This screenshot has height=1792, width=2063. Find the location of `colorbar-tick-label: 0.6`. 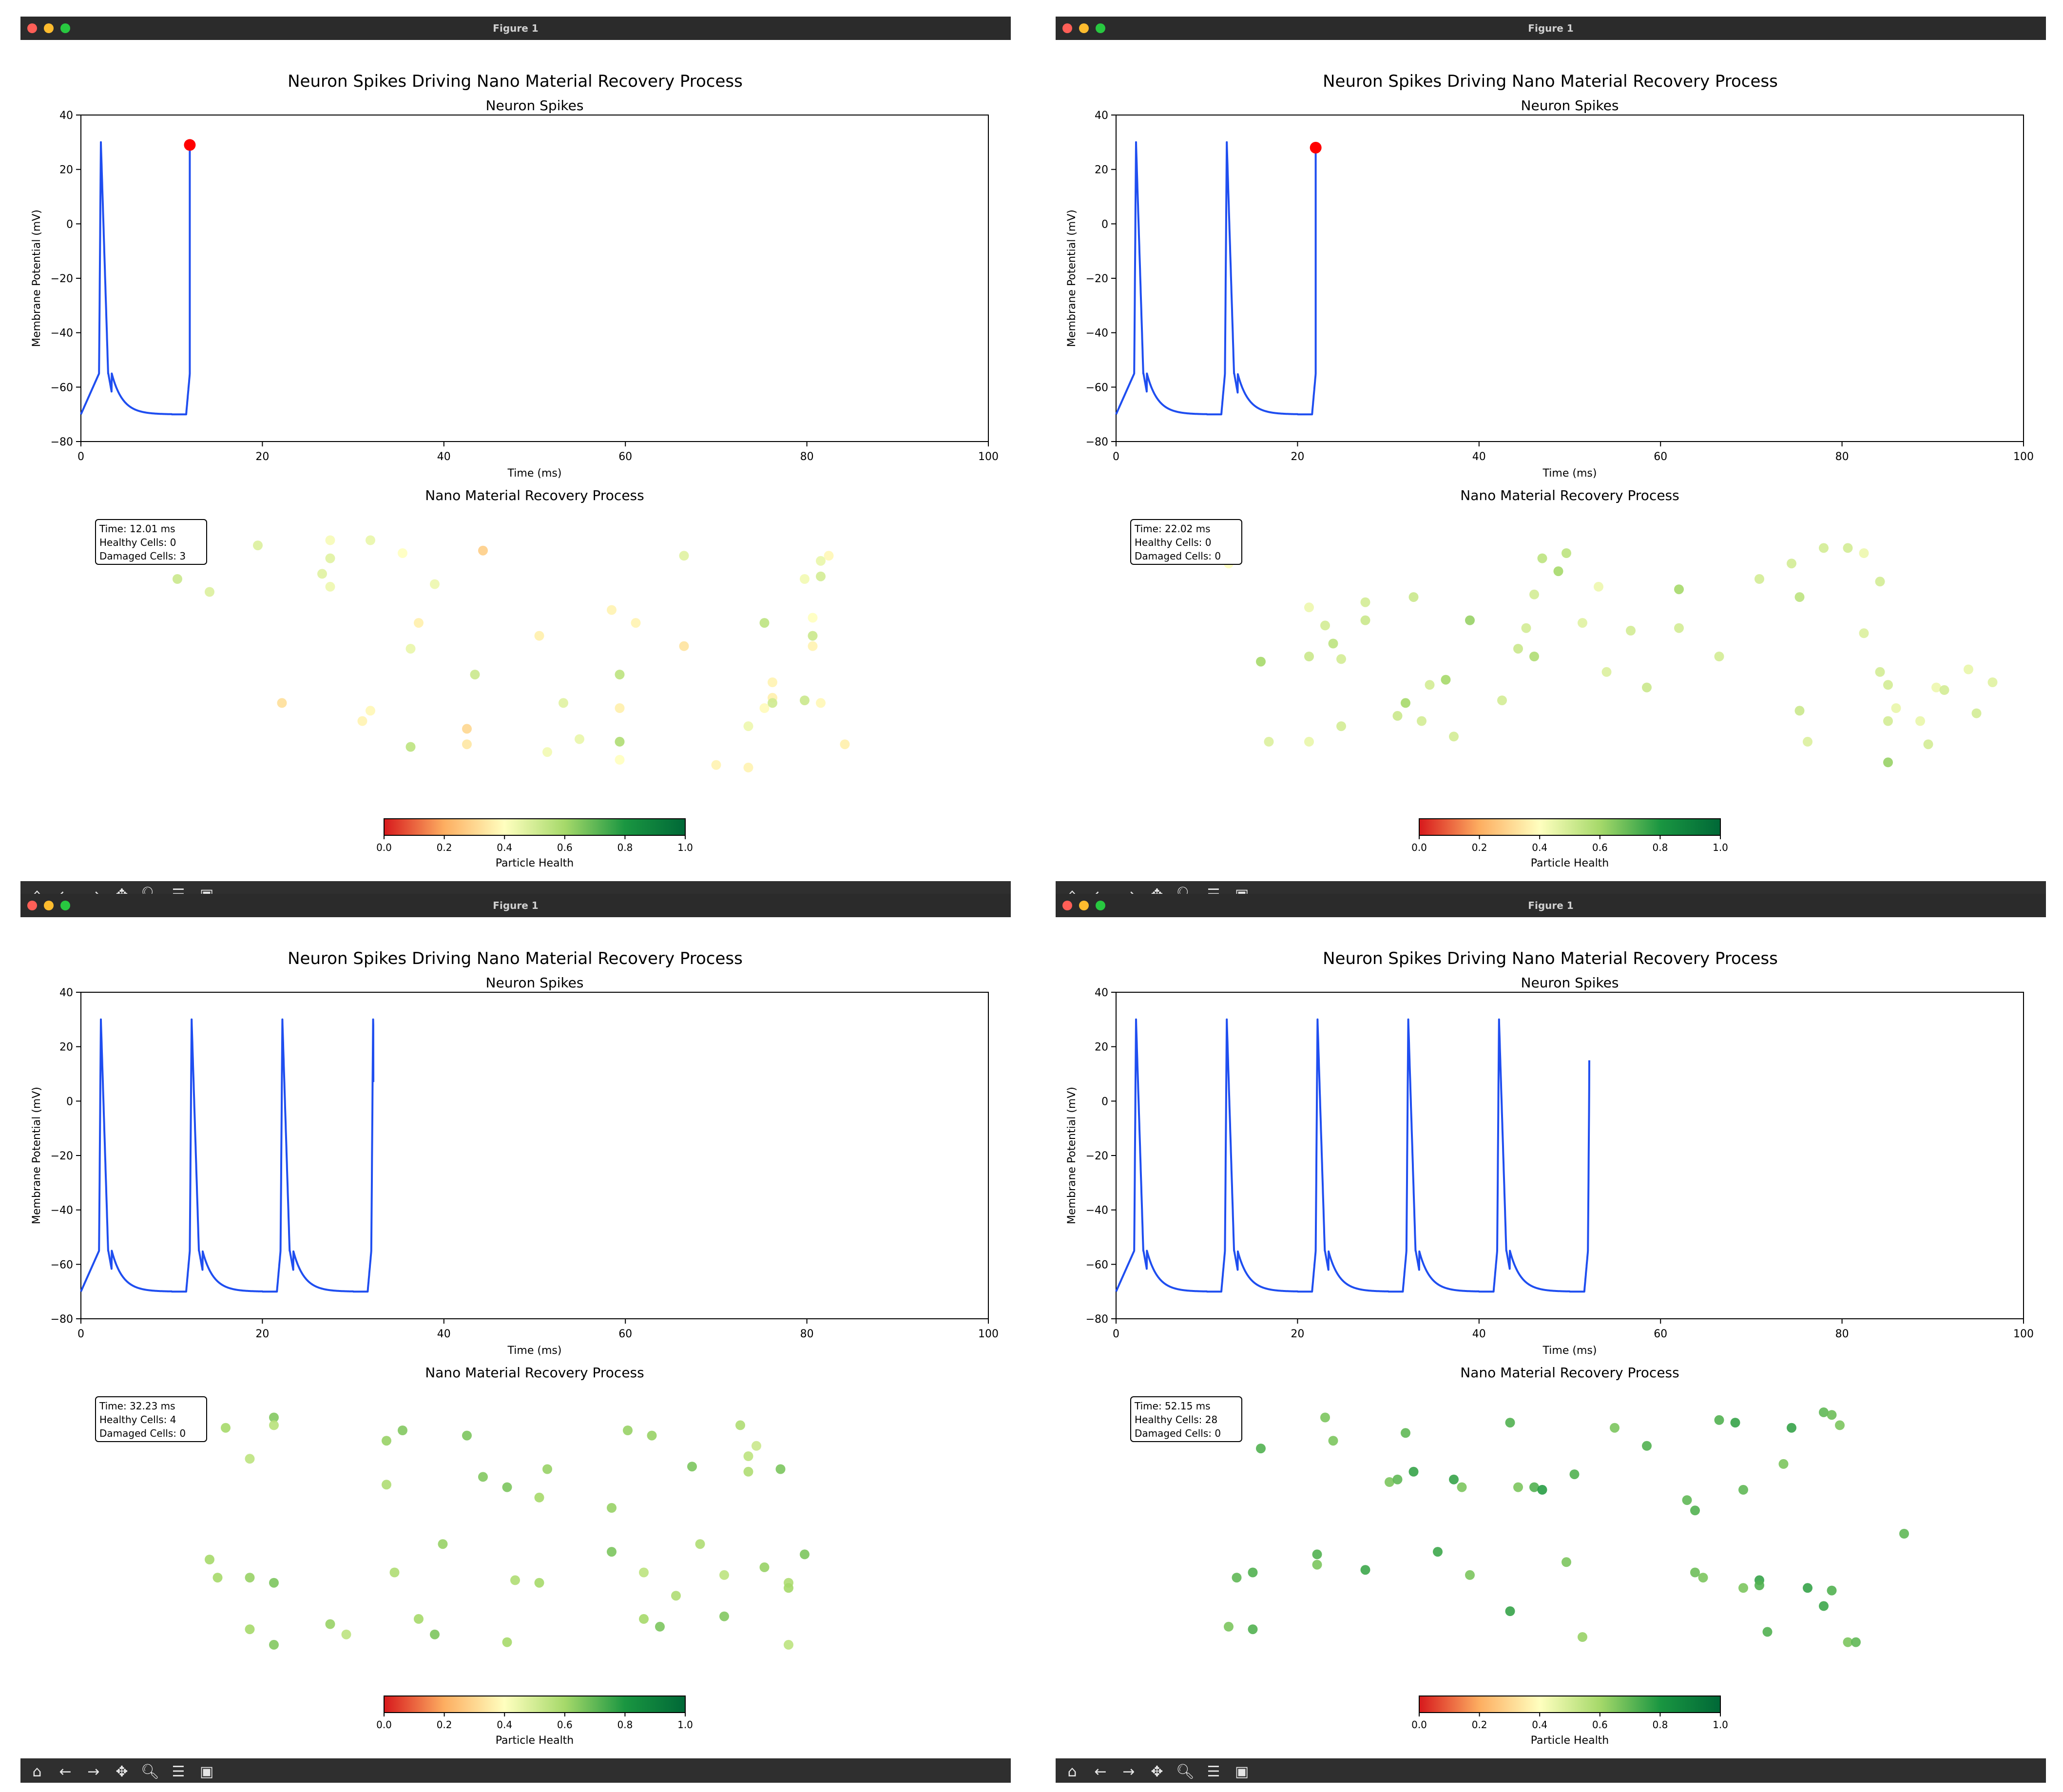

colorbar-tick-label: 0.6 is located at coordinates (565, 848).